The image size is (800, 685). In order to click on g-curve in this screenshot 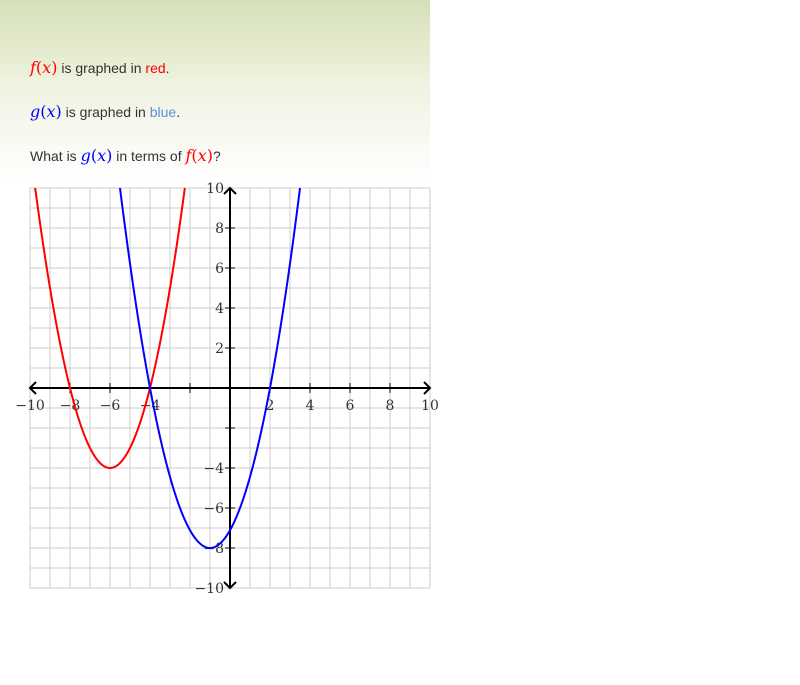, I will do `click(210, 369)`.